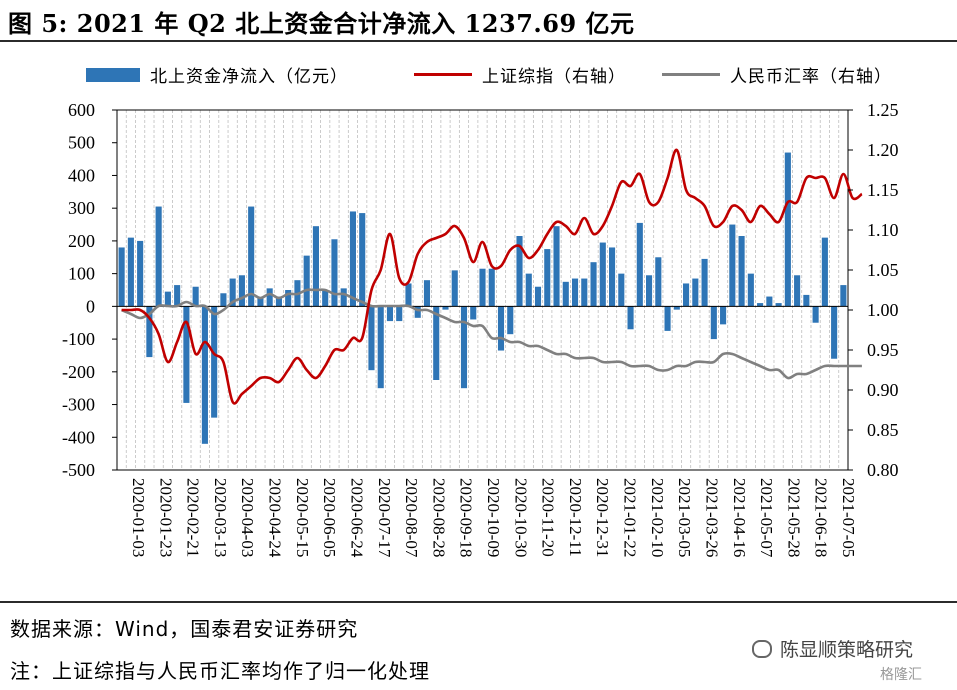 The width and height of the screenshot is (957, 690). I want to click on y-left-tick-label: 400, so click(81, 175).